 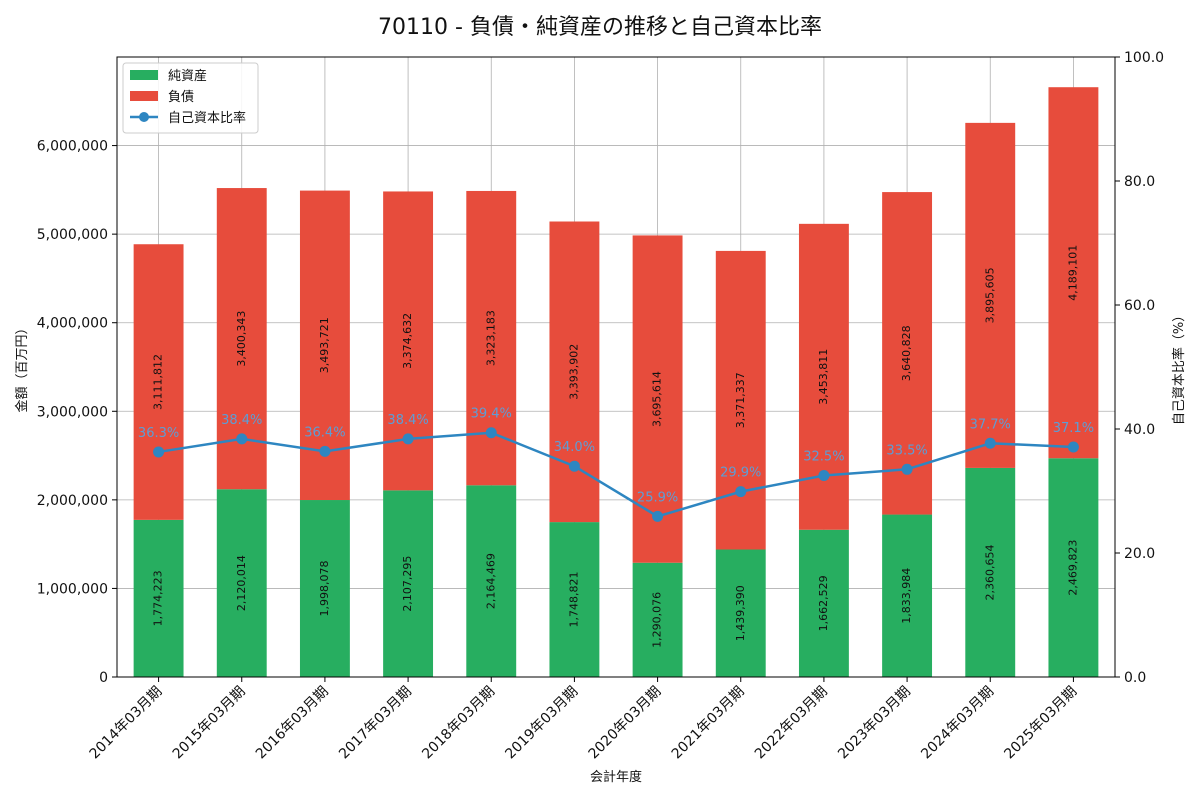 I want to click on ratio-line, so click(x=616, y=474).